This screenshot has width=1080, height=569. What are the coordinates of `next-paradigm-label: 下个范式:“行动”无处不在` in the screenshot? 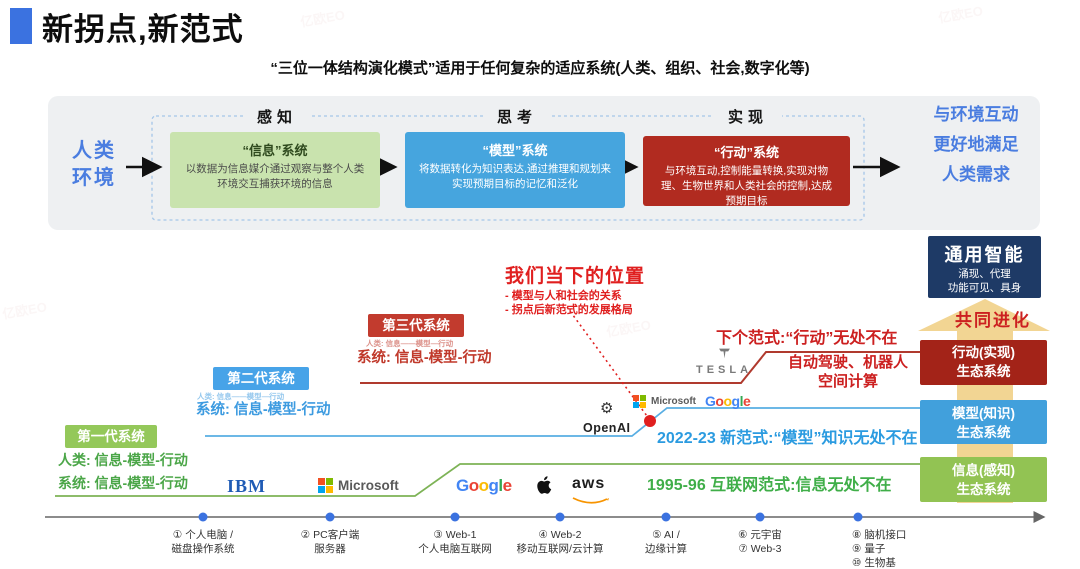 It's located at (807, 338).